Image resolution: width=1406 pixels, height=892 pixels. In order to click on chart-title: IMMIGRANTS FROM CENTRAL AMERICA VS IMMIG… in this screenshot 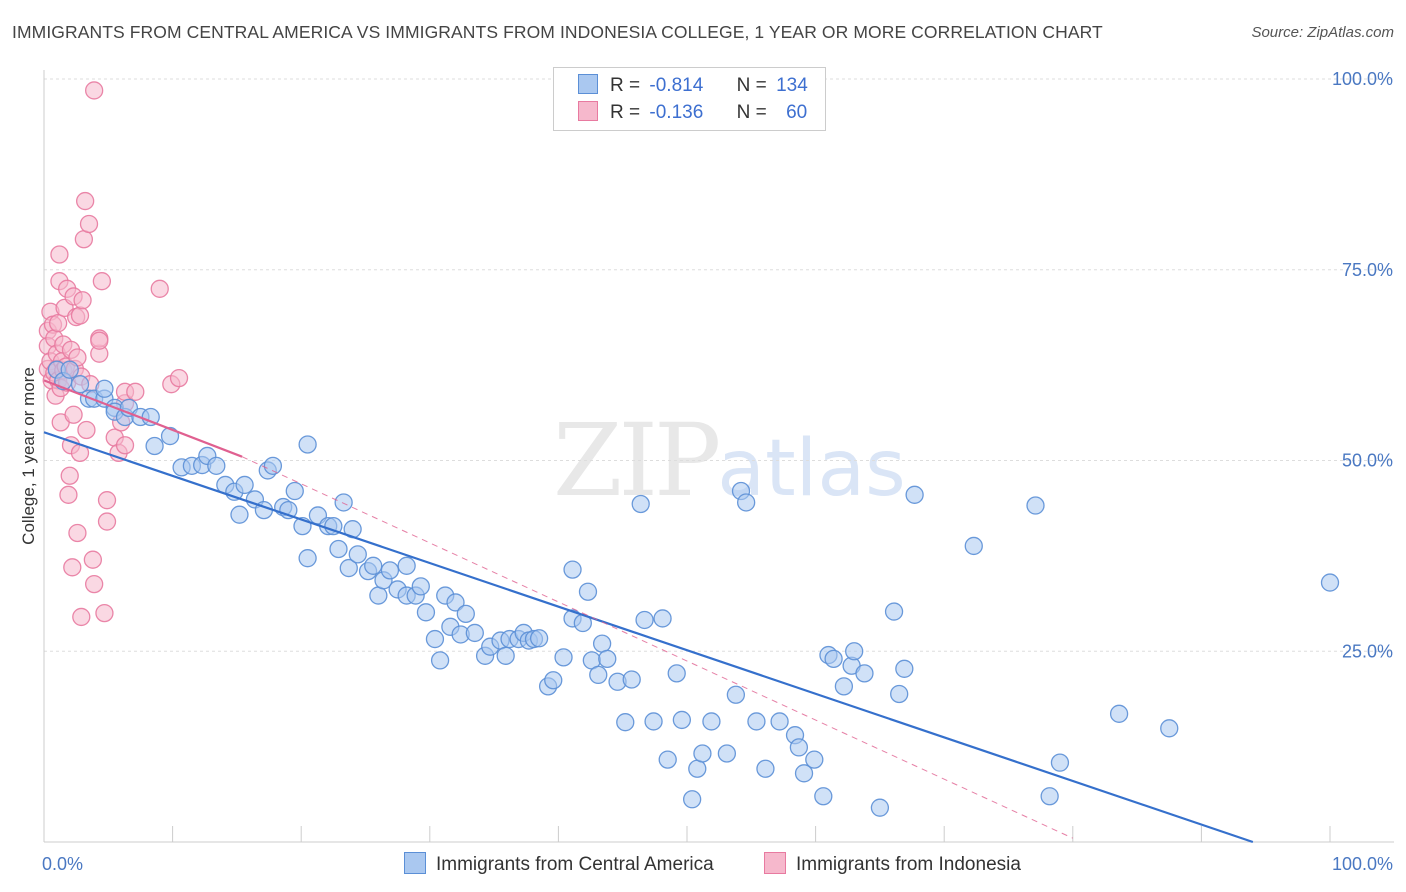, I will do `click(557, 32)`.